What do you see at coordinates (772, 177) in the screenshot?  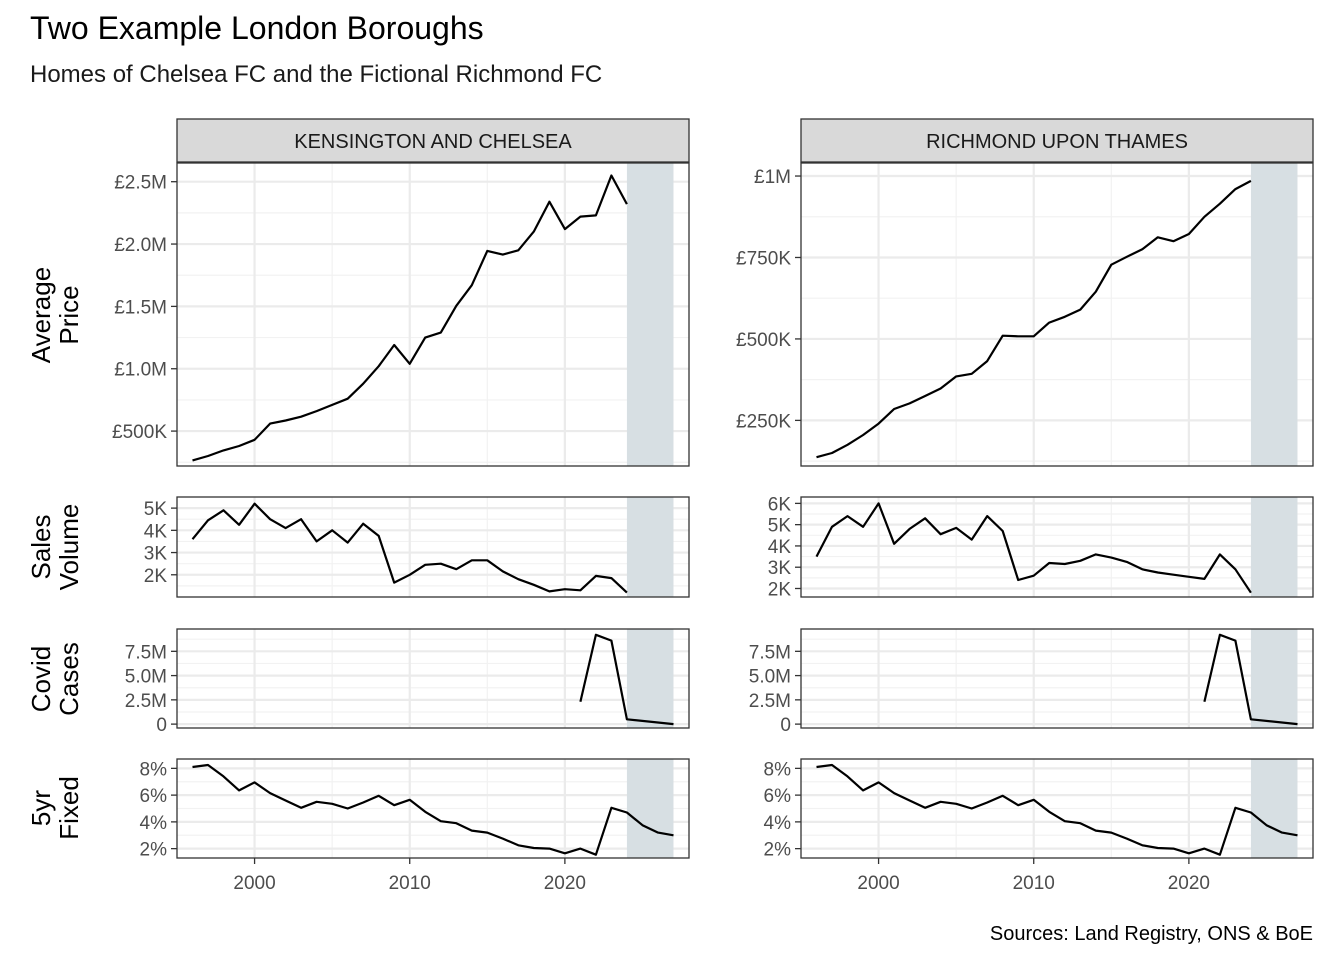 I see `y-tick-label: £1M` at bounding box center [772, 177].